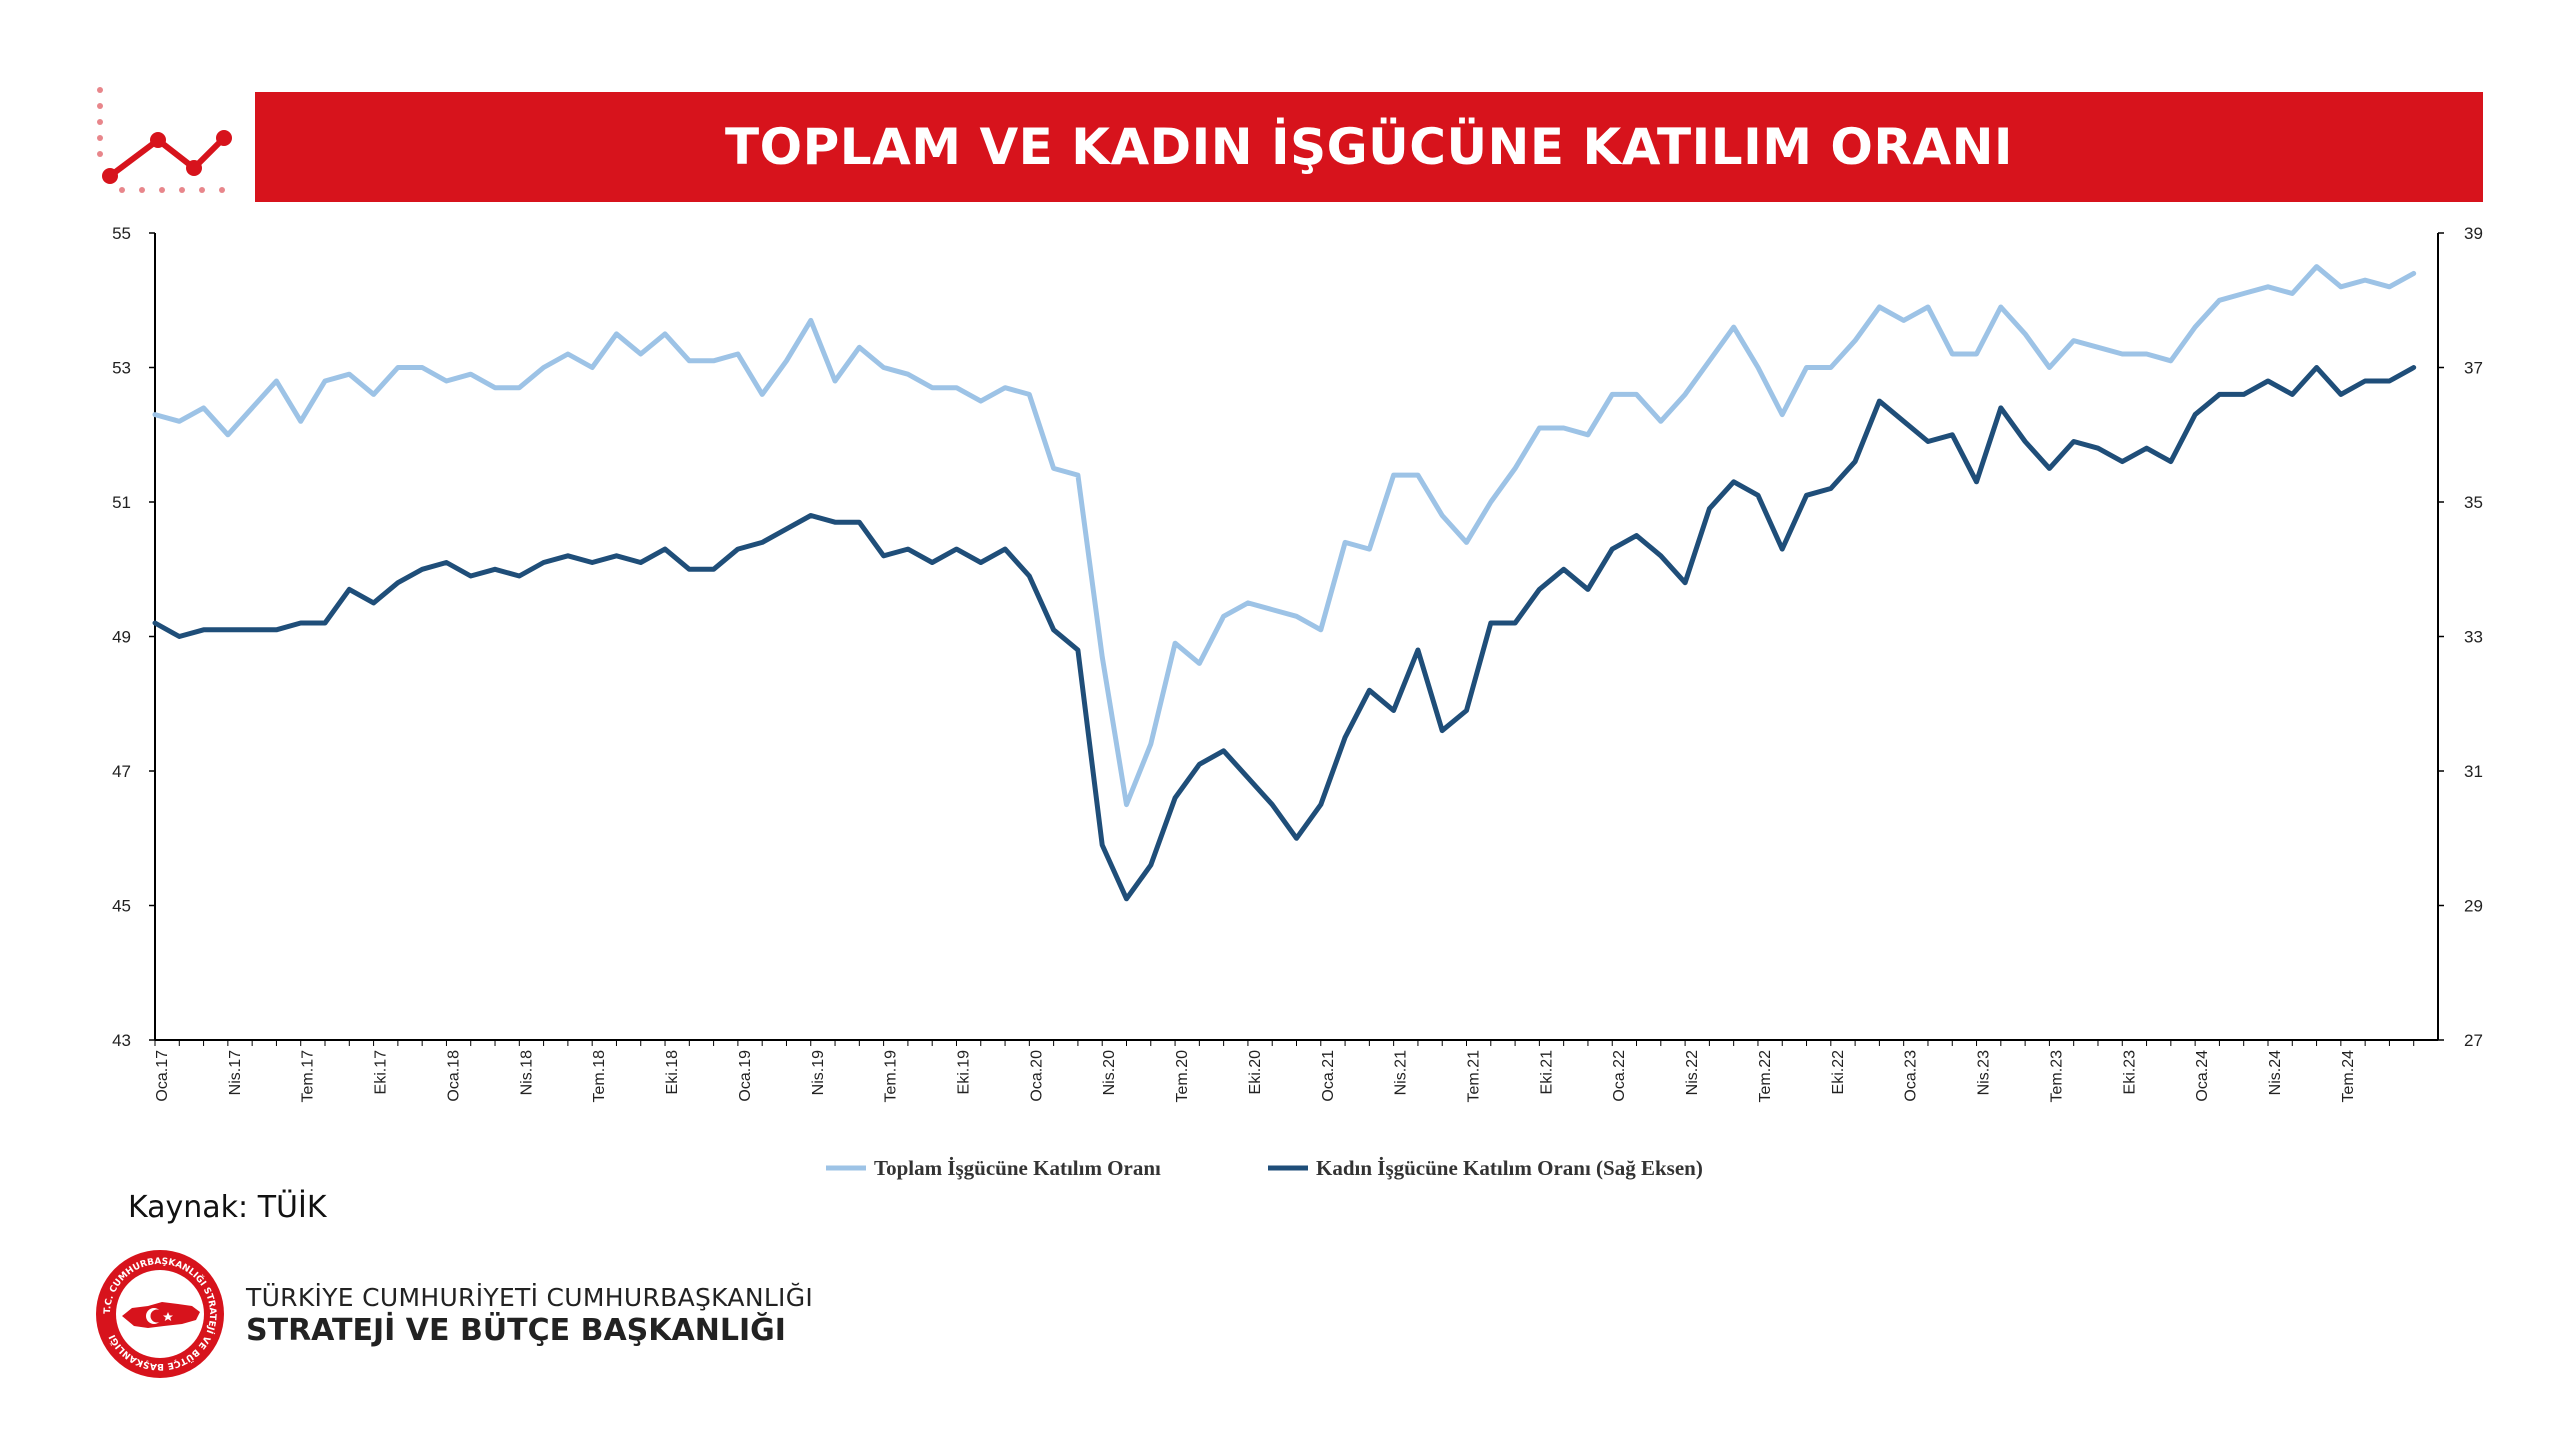 Image resolution: width=2560 pixels, height=1441 pixels. Describe the element at coordinates (2473, 771) in the screenshot. I see `right-tick-label: 31` at that location.